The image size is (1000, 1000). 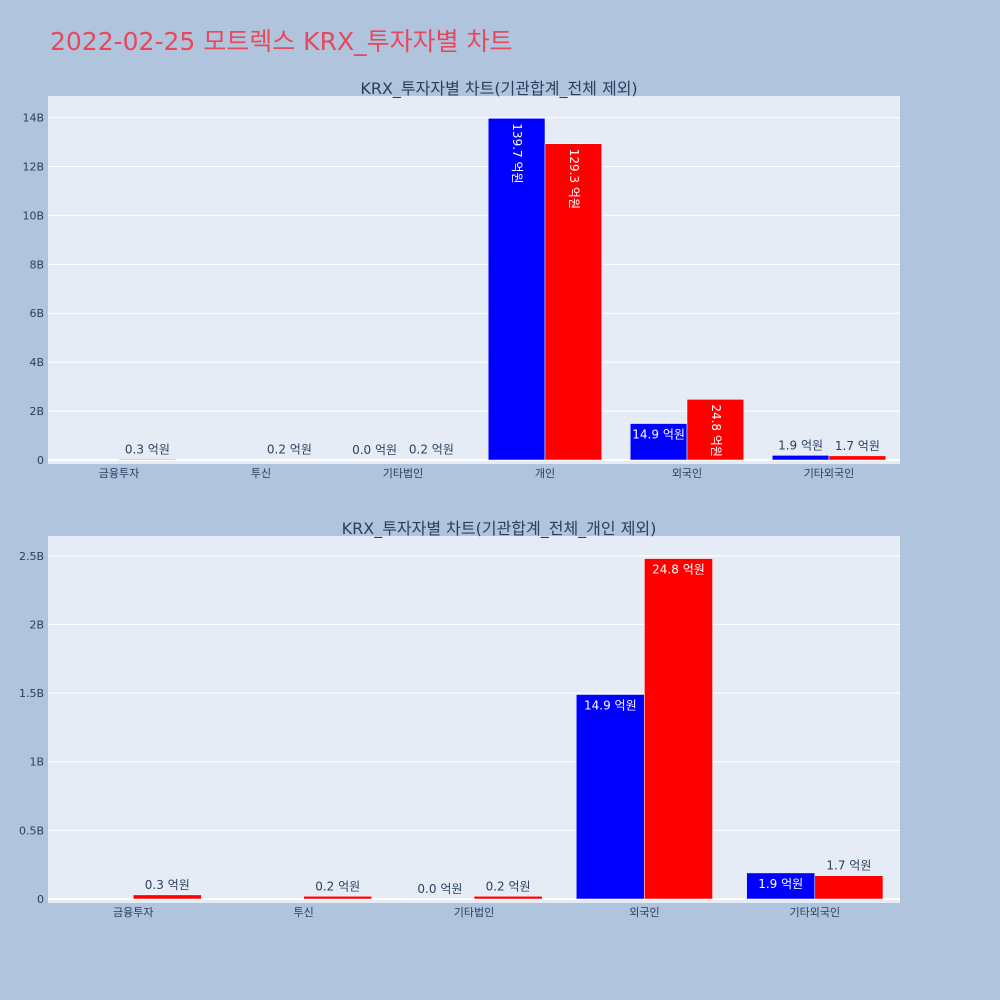 What do you see at coordinates (33, 215) in the screenshot?
I see `y-tick-label: 10B` at bounding box center [33, 215].